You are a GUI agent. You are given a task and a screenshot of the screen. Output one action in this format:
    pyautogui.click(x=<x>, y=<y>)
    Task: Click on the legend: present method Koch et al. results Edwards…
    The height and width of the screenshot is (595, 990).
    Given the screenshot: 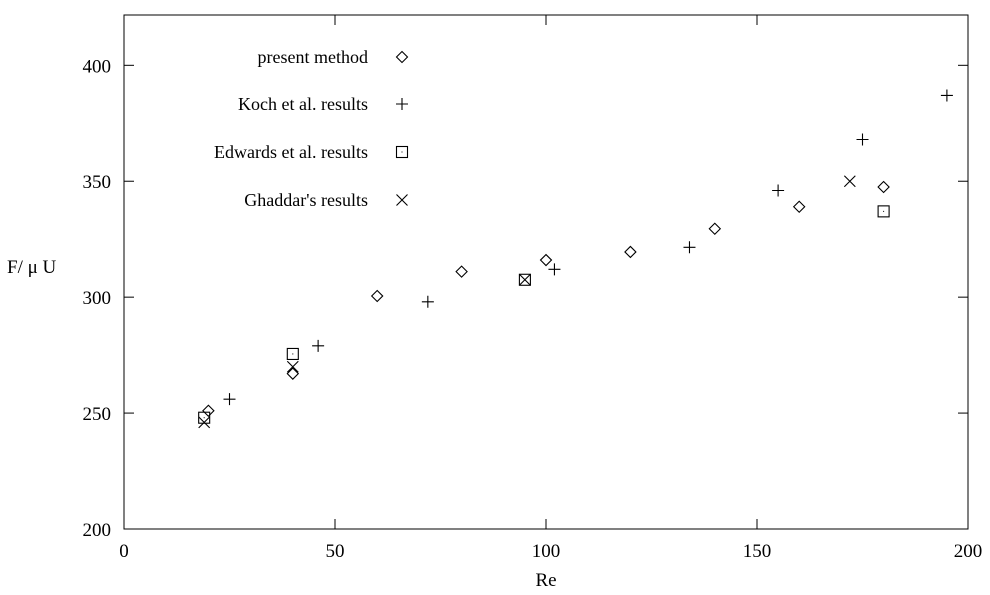 What is the action you would take?
    pyautogui.click(x=311, y=128)
    